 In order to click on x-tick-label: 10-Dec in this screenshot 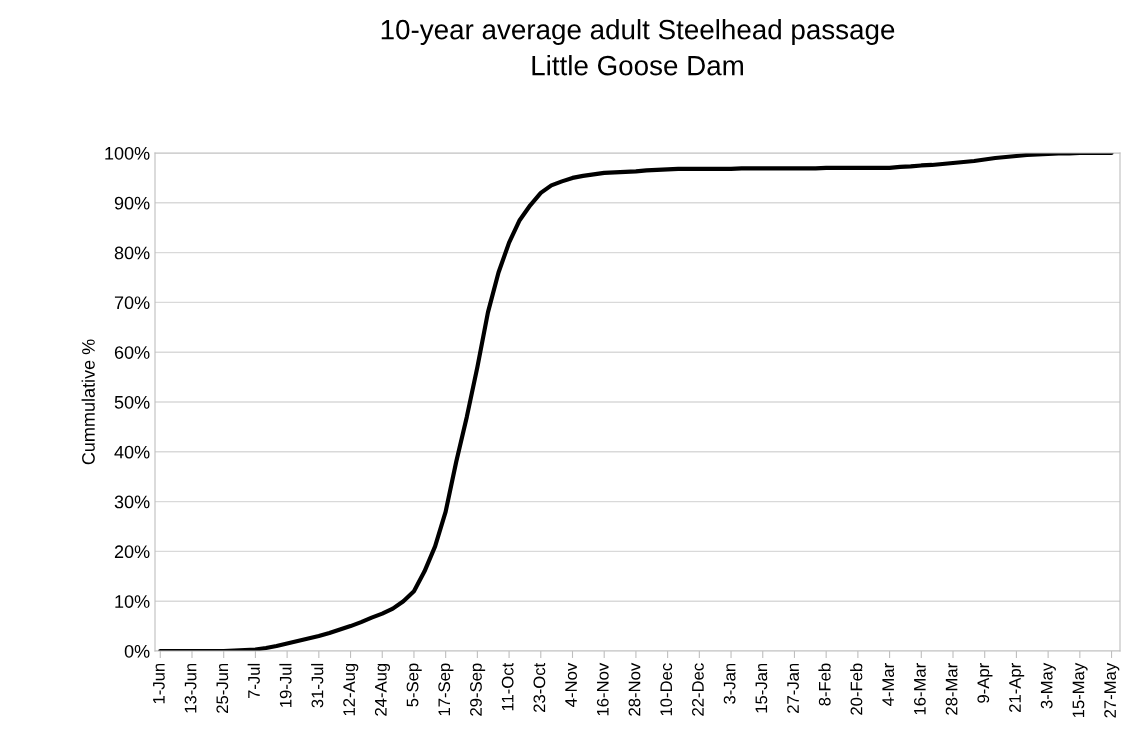, I will do `click(666, 689)`.